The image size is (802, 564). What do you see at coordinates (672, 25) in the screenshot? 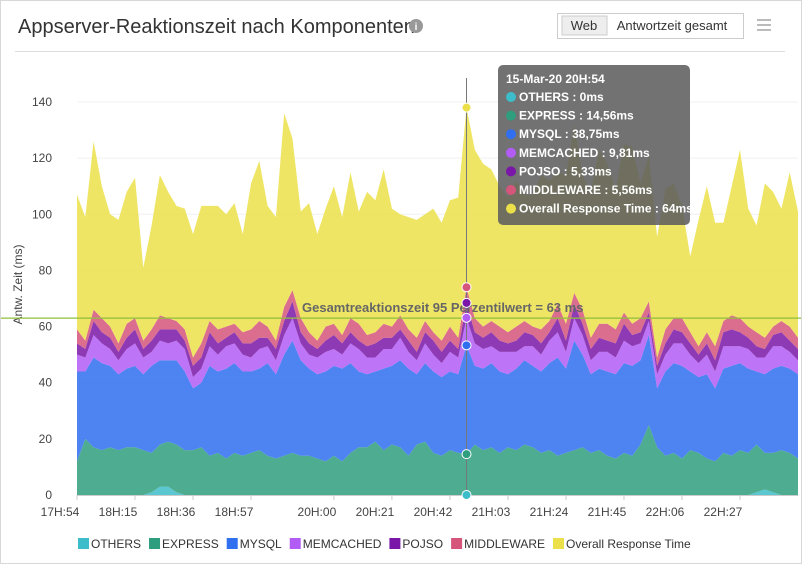
I see `toggle-total: Antwortzeit gesamt` at bounding box center [672, 25].